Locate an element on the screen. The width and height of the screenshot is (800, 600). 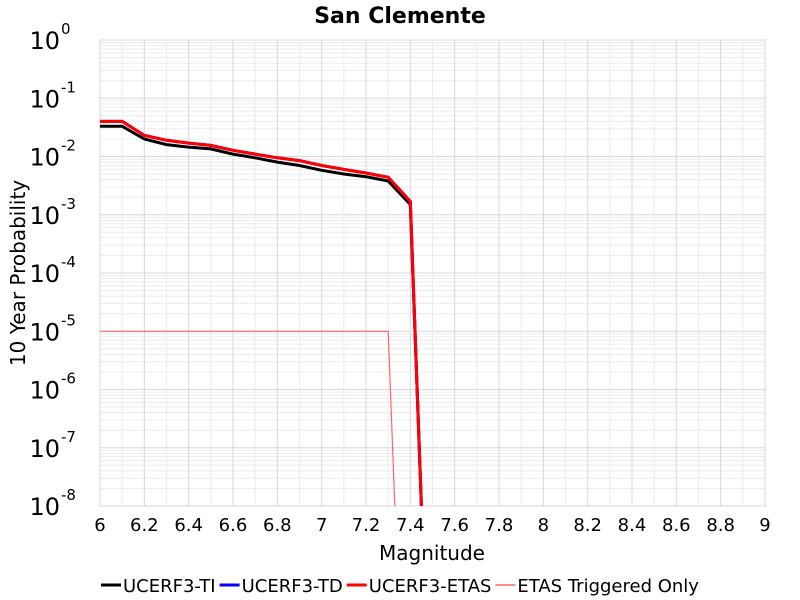
x-tick-label: 7 is located at coordinates (321, 525).